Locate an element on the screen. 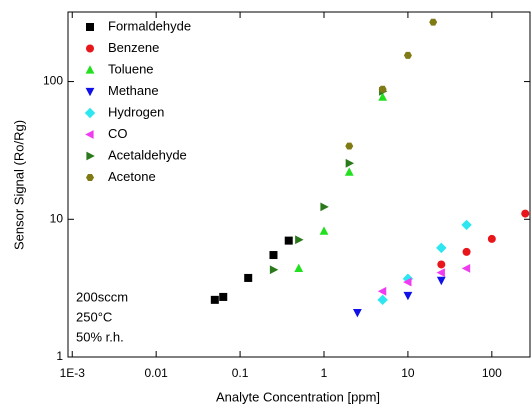  annotation: 200sccm is located at coordinates (102, 296).